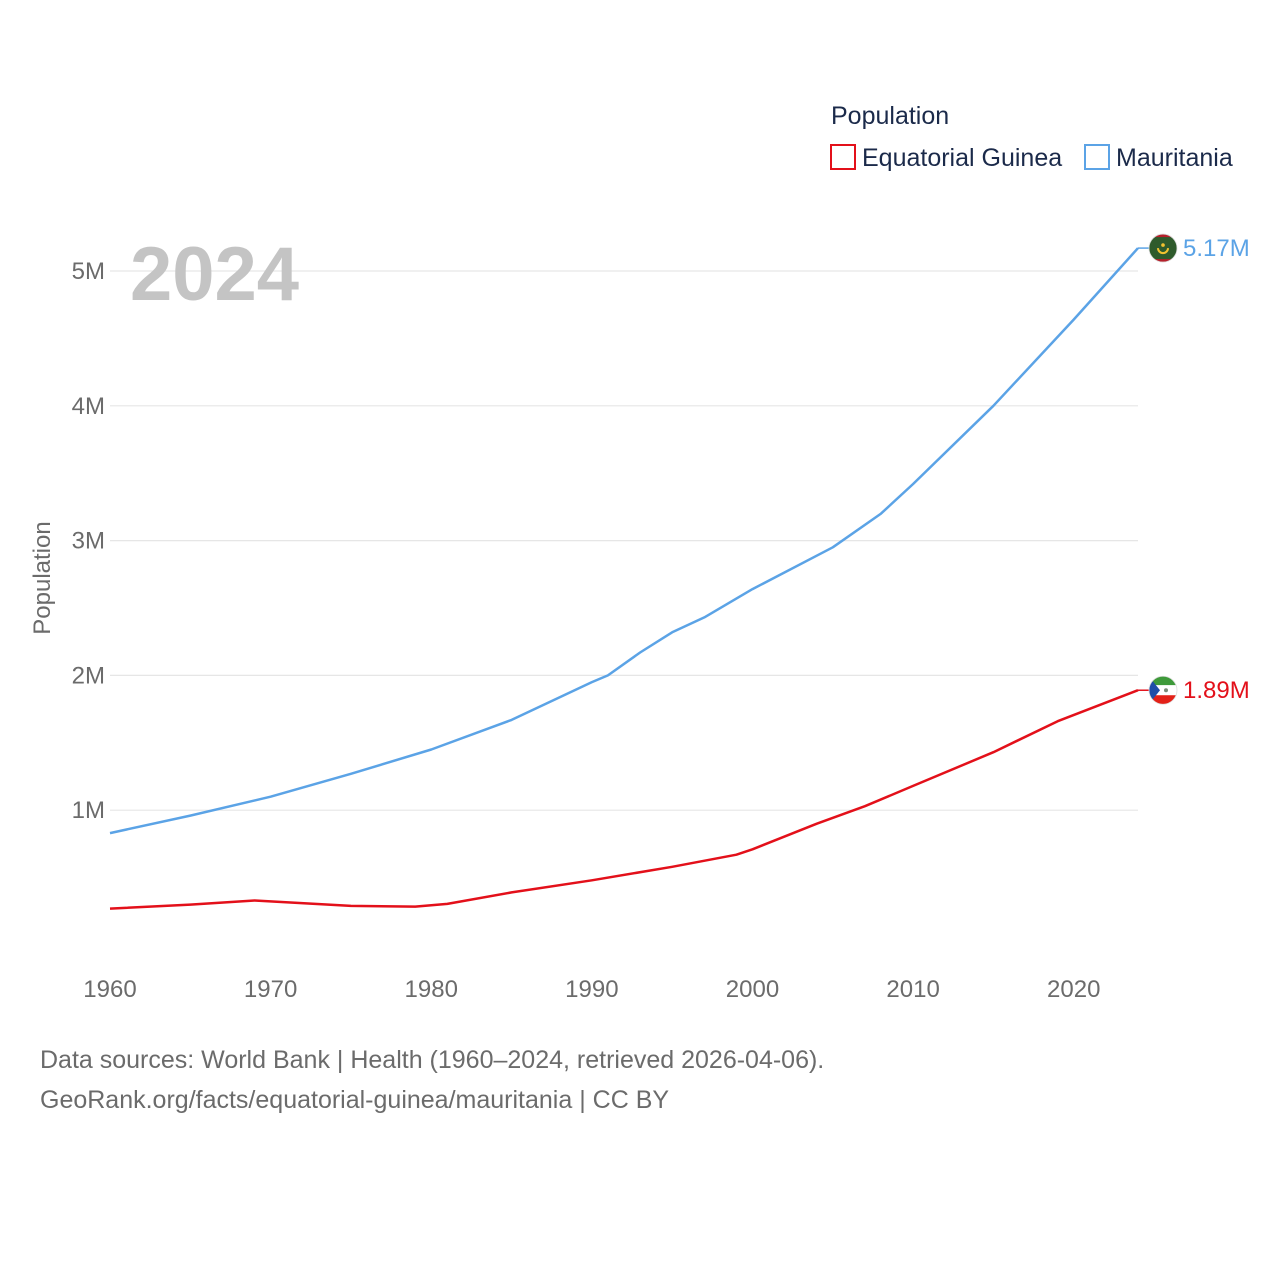 This screenshot has height=1280, width=1280. I want to click on y-axis-label: Population, so click(42, 577).